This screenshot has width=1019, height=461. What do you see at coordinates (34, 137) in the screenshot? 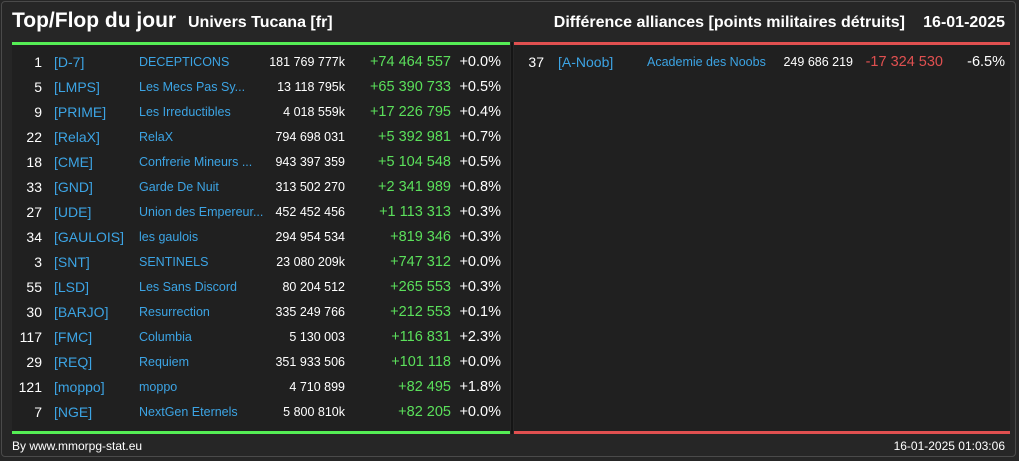
I see `alliance-rank: 22` at bounding box center [34, 137].